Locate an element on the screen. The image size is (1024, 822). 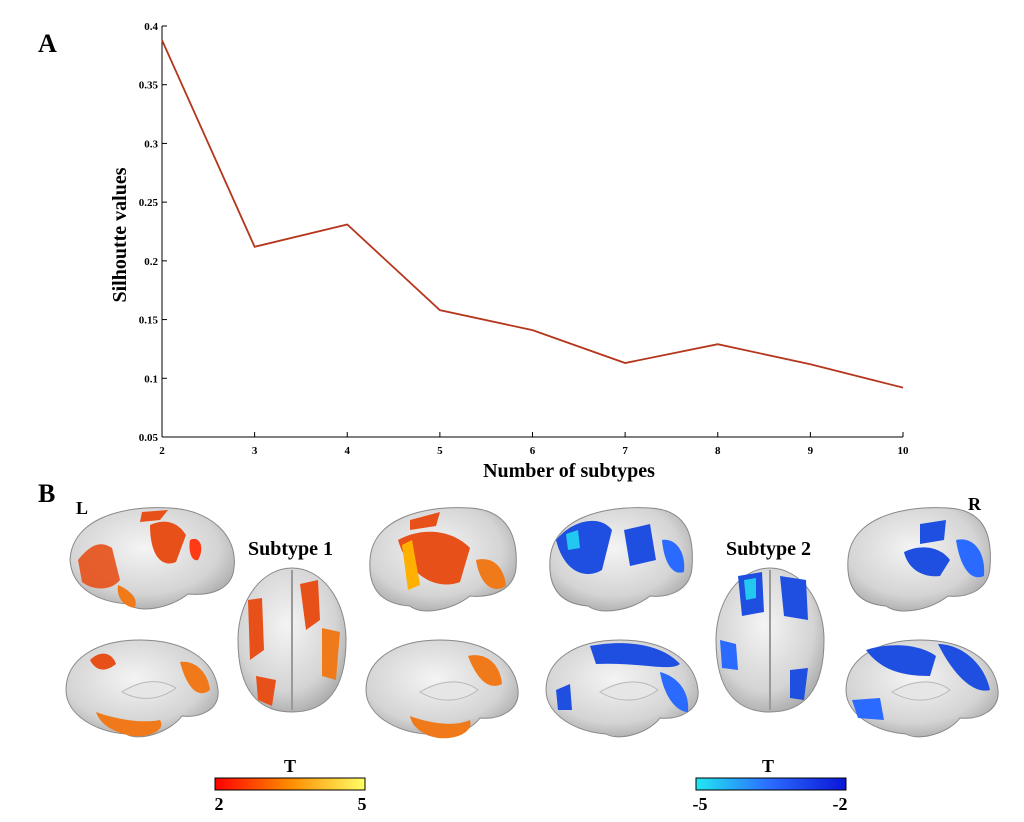
x-tick-label: 7 is located at coordinates (625, 451).